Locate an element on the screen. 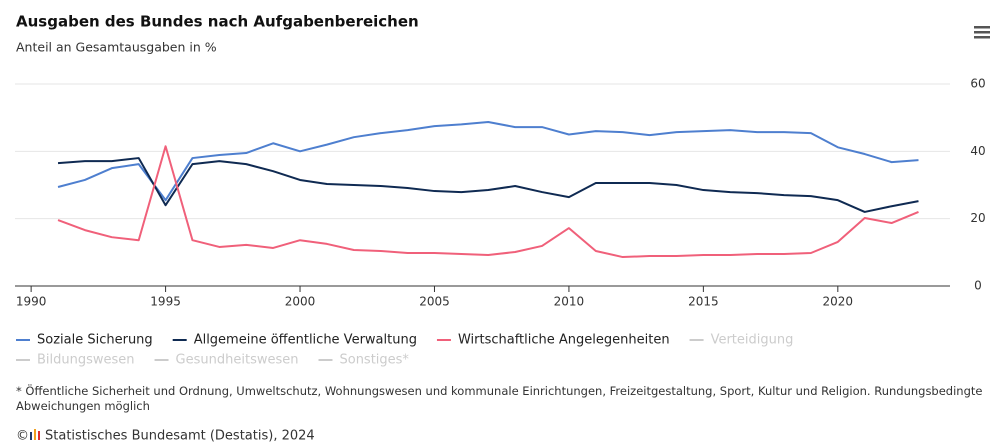  y-tick-label: 0 is located at coordinates (978, 286).